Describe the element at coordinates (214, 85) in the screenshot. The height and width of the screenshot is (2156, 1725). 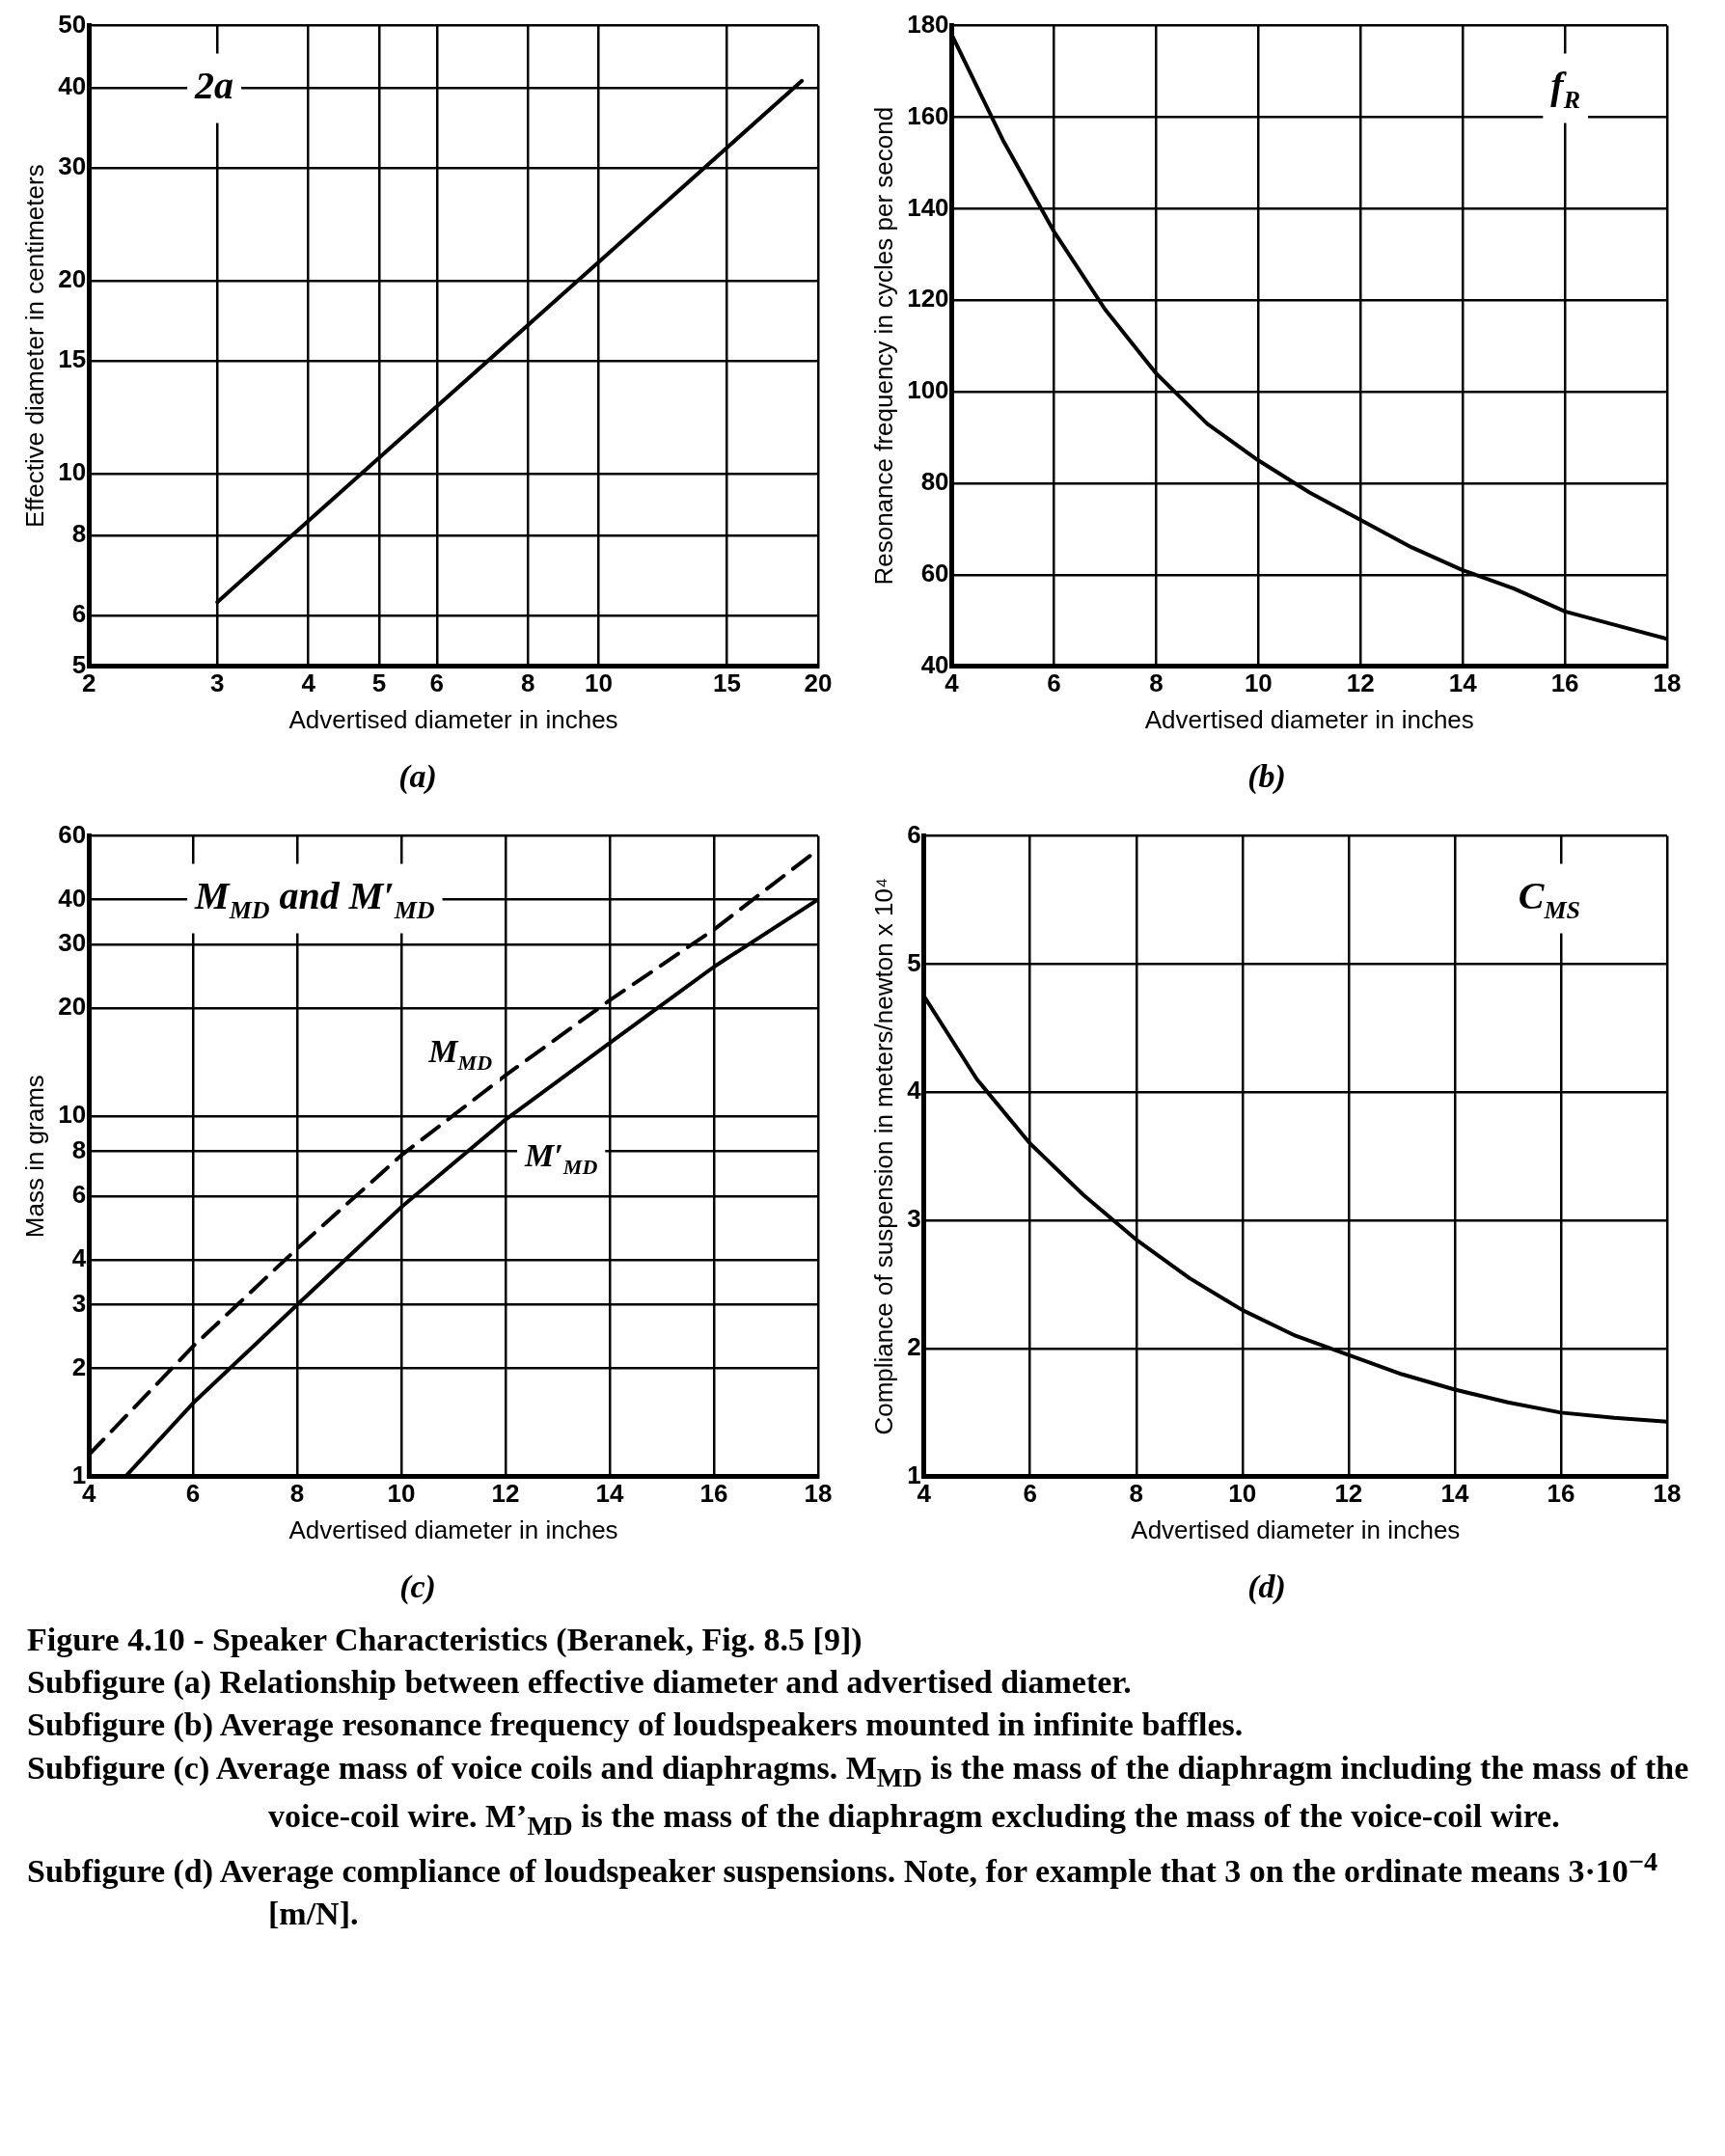
I see `annotation: 2a` at that location.